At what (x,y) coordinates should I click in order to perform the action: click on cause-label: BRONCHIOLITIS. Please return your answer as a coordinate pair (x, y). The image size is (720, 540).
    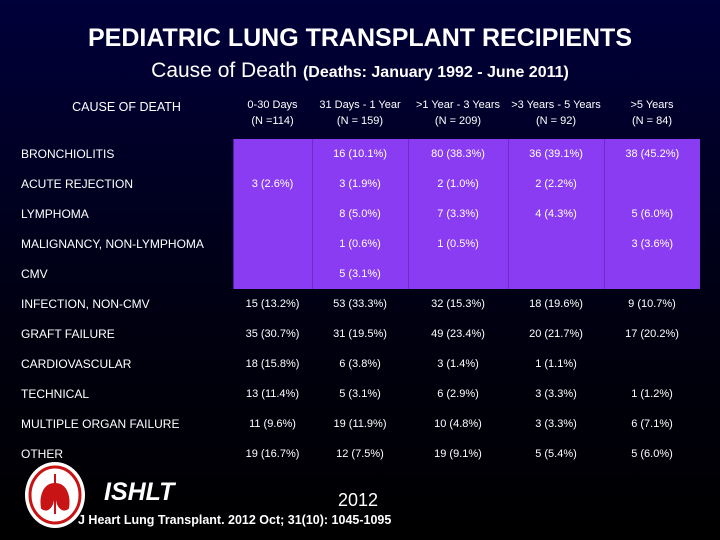
    Looking at the image, I should click on (68, 154).